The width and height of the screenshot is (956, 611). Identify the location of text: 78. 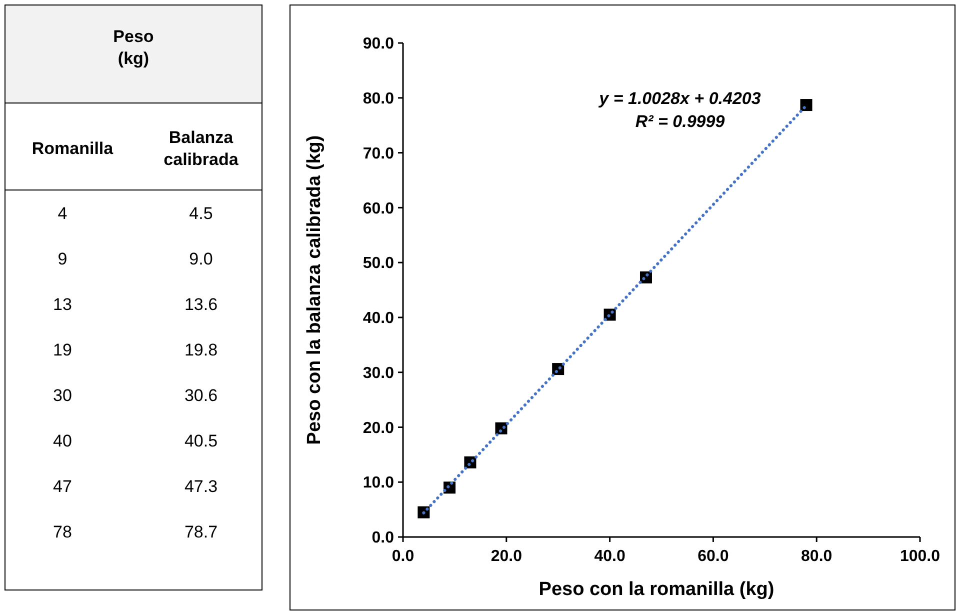
(62, 532).